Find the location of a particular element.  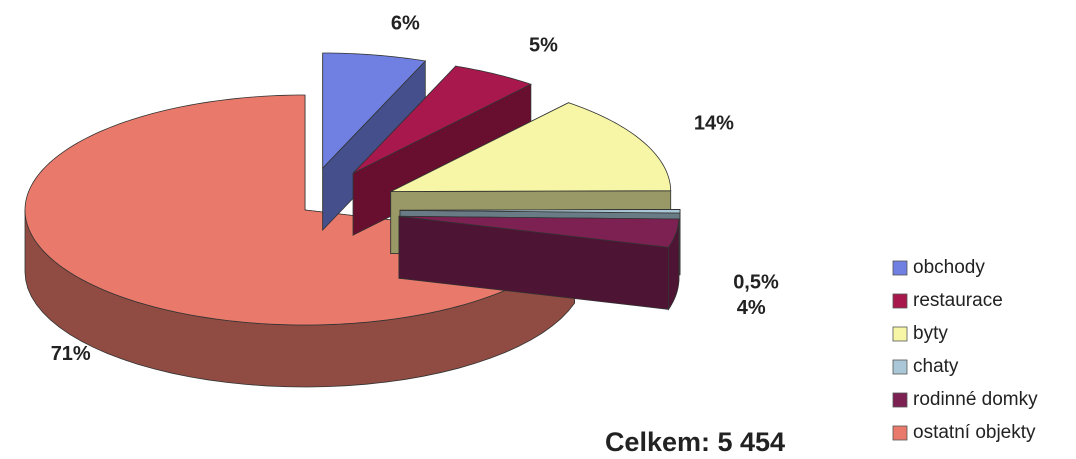

legend-label: rodinné domky is located at coordinates (975, 399).